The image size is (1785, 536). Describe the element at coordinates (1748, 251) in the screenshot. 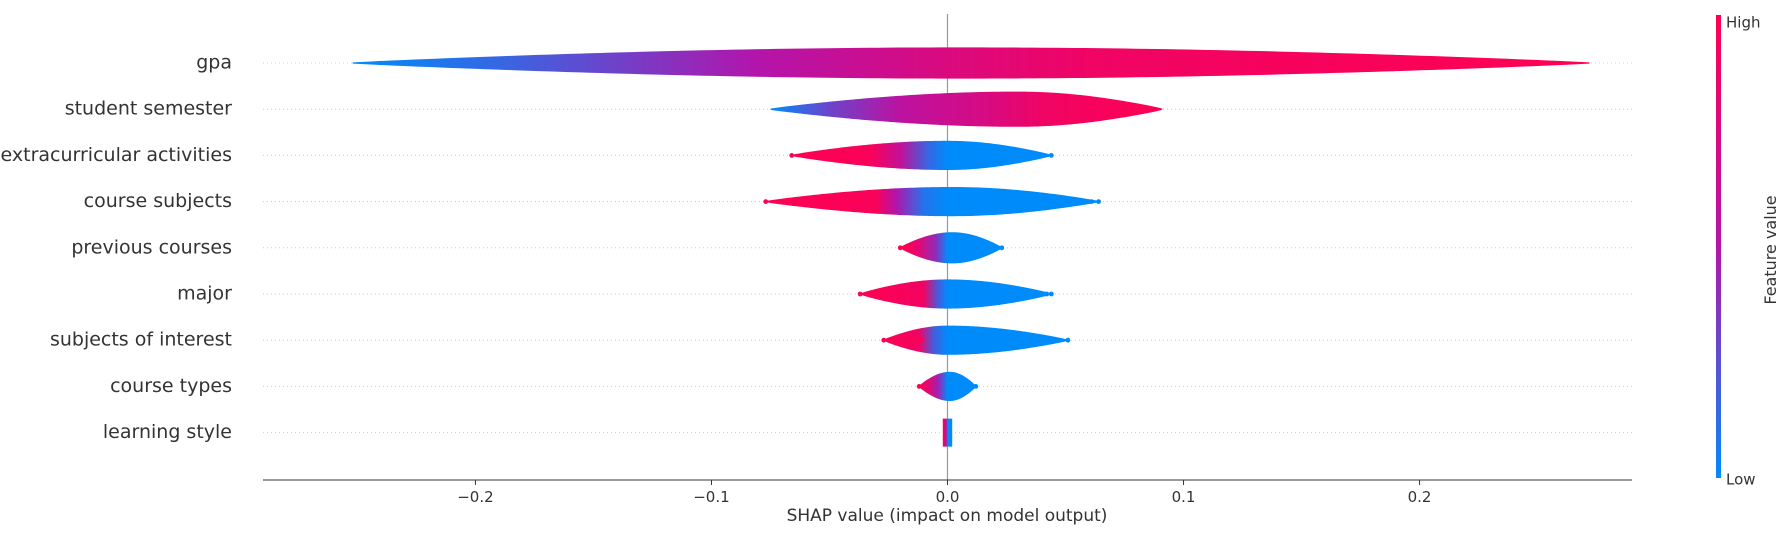

I see `colorbar: High Low Feature value` at that location.